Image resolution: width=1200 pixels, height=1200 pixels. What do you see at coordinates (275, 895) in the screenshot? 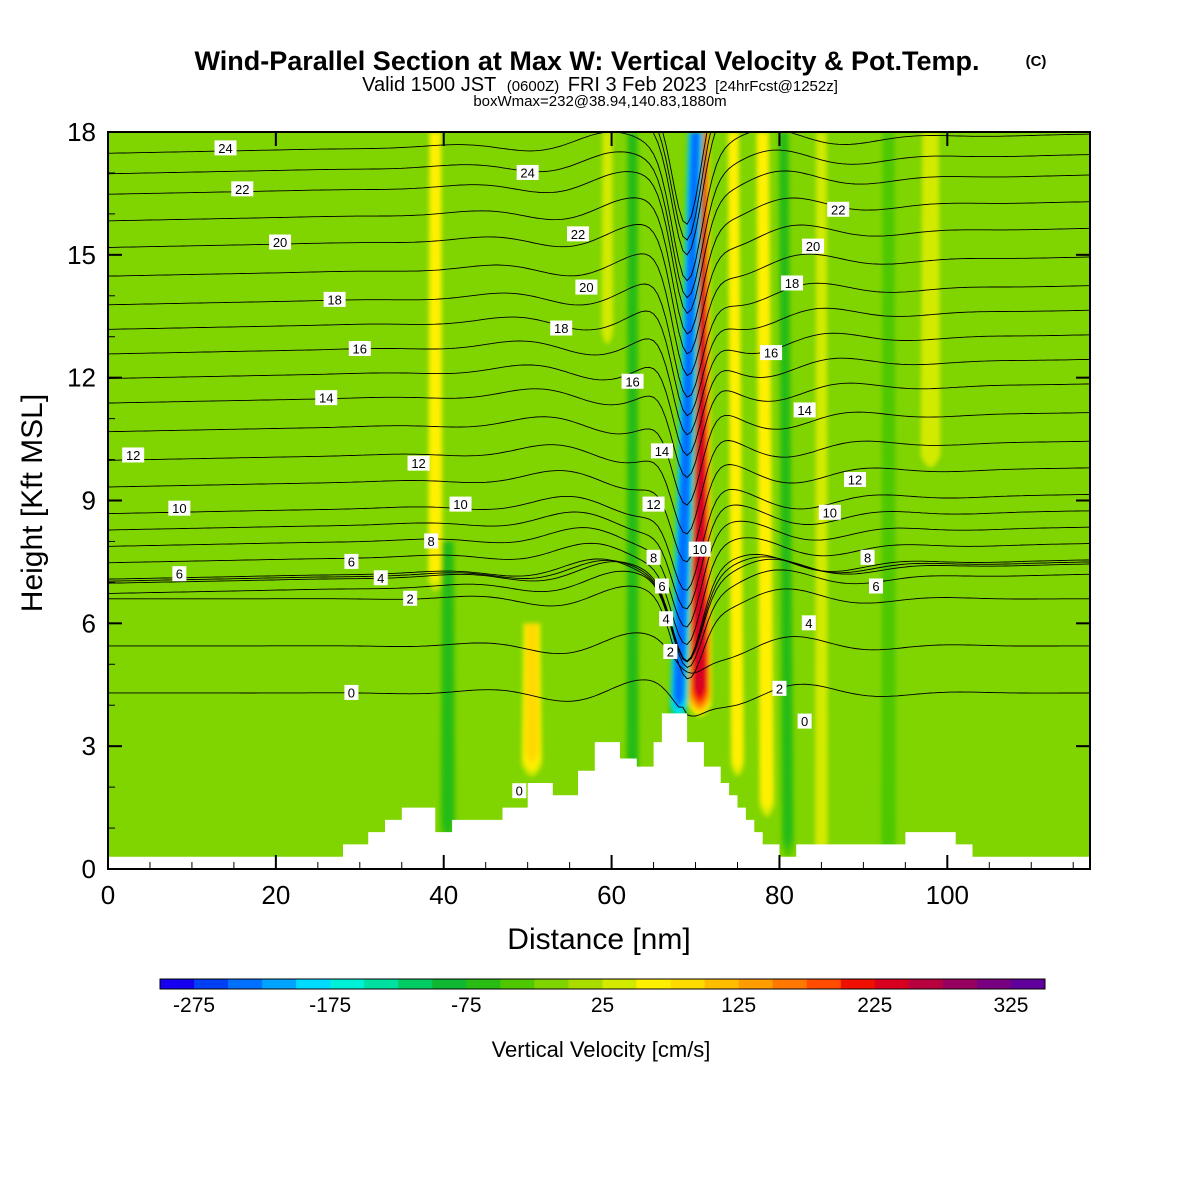
I see `x-tick-label: 20` at bounding box center [275, 895].